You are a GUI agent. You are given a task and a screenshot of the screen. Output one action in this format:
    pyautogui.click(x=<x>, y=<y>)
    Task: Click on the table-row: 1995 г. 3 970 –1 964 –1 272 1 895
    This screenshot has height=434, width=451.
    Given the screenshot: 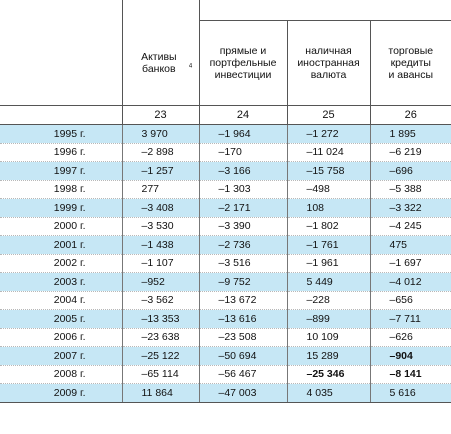 What is the action you would take?
    pyautogui.click(x=225, y=133)
    